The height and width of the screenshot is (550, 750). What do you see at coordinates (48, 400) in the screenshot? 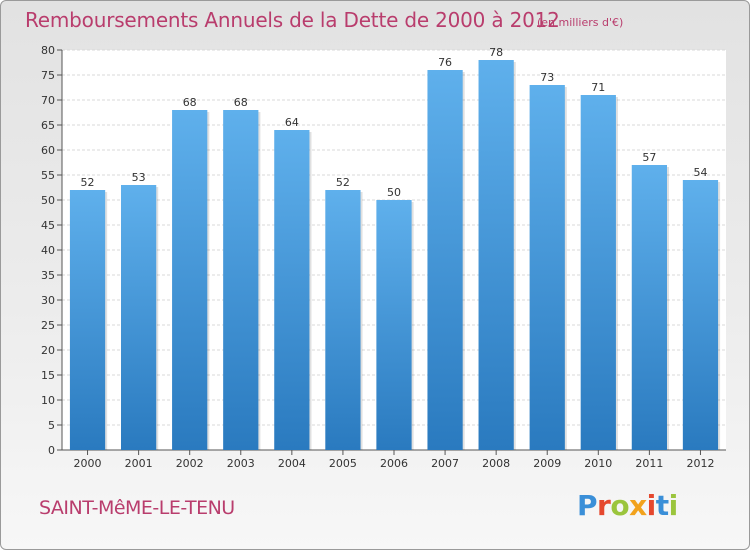
I see `y-tick-label: 10` at bounding box center [48, 400].